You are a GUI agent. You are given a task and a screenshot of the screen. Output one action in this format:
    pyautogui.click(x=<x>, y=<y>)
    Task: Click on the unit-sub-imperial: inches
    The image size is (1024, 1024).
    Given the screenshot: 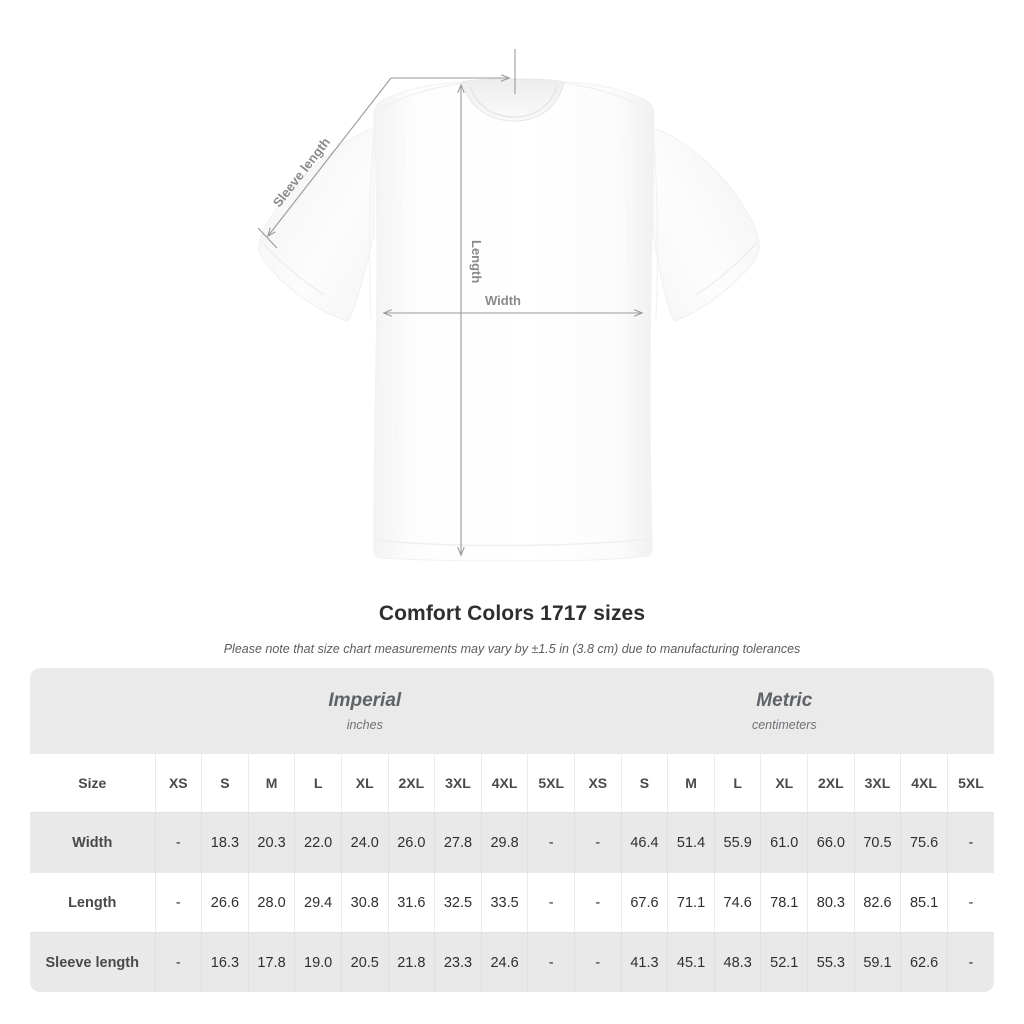 What is the action you would take?
    pyautogui.click(x=364, y=724)
    